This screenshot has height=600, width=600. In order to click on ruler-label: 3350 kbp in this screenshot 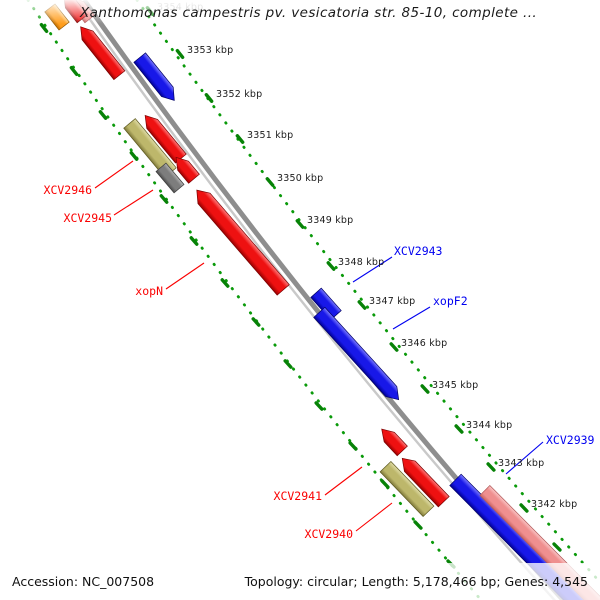, I will do `click(300, 178)`.